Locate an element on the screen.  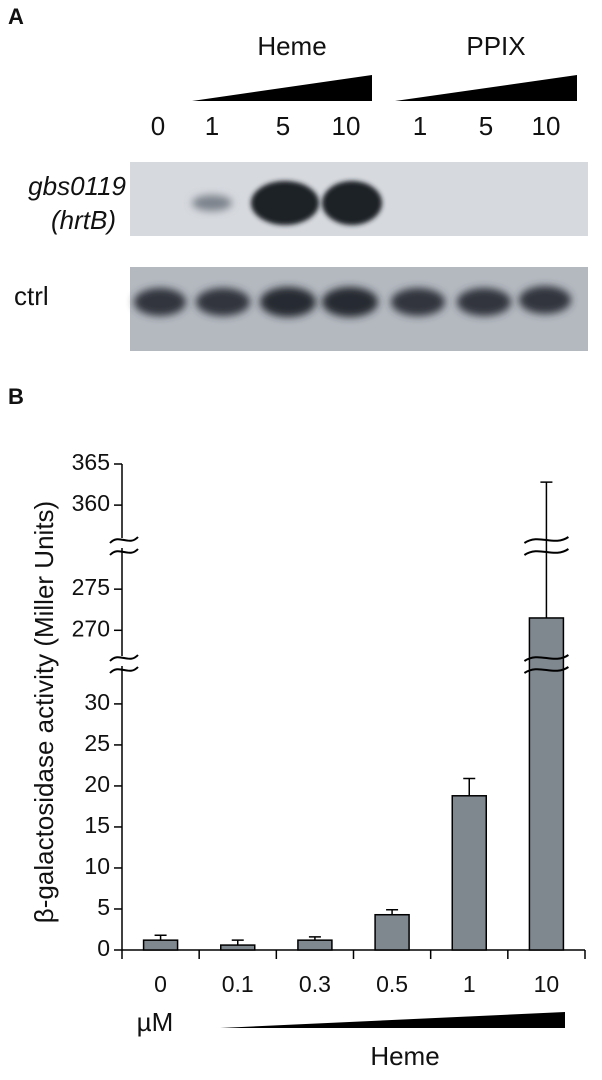
y-tick-label: 15 is located at coordinates (97, 825).